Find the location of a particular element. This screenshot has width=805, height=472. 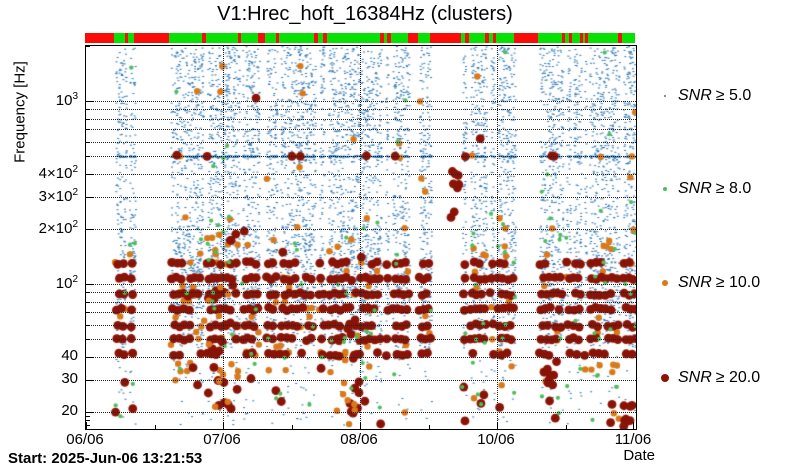

legend-marker-snr20 is located at coordinates (665, 378).